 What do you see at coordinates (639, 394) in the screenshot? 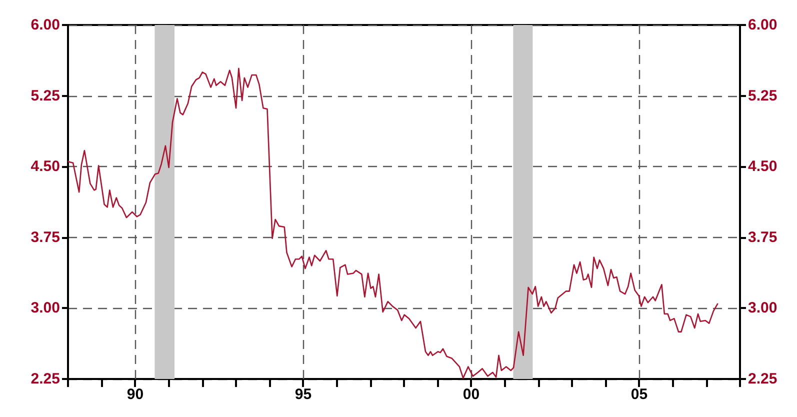
I see `x-tick-label: 05` at bounding box center [639, 394].